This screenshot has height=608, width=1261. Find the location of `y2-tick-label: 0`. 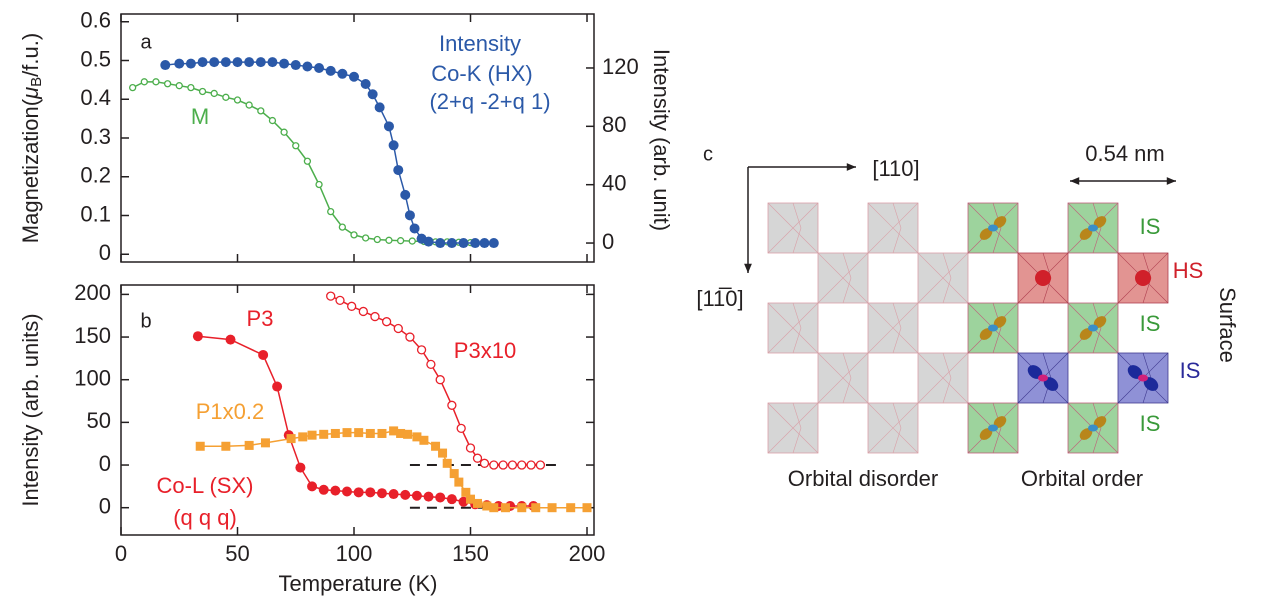

y2-tick-label: 0 is located at coordinates (608, 241).